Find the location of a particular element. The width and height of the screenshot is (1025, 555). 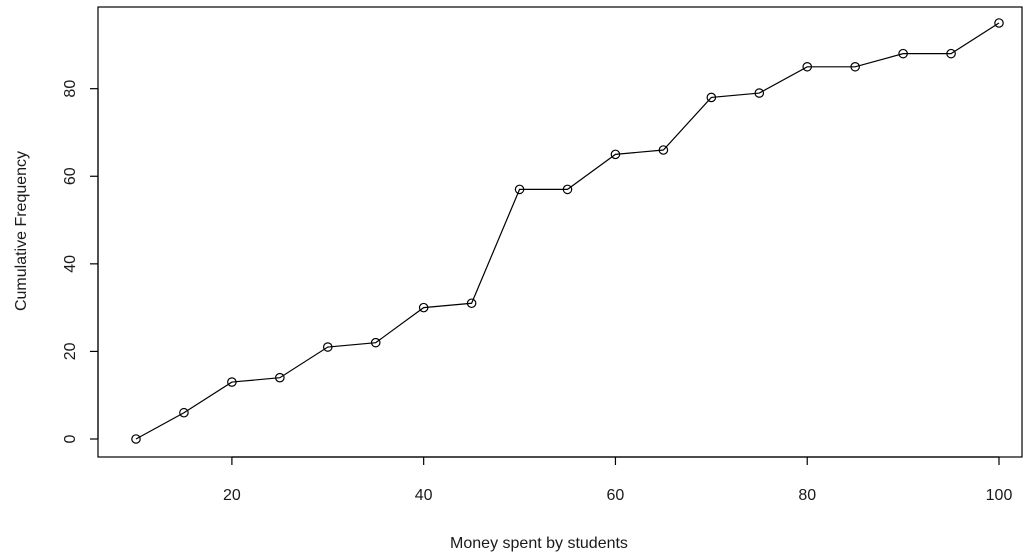

x-axis-label: Money spent by students is located at coordinates (539, 543).